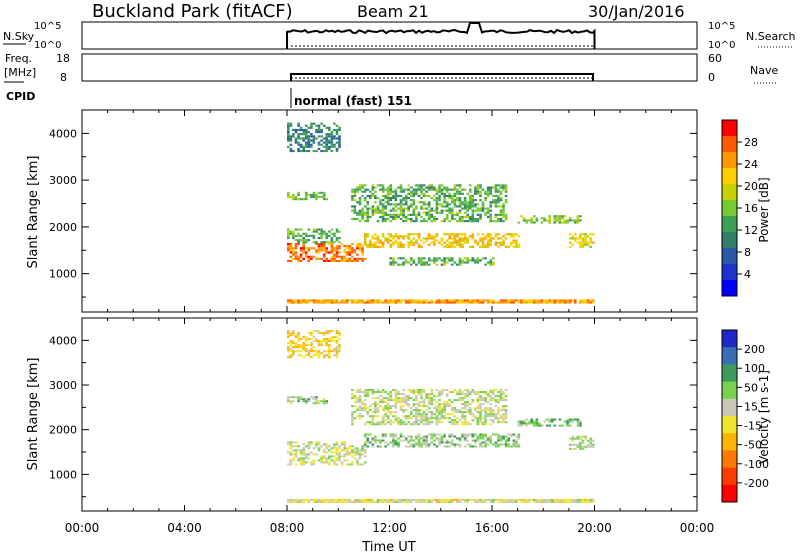  I want to click on colorbar-tick-label: 200, so click(754, 349).